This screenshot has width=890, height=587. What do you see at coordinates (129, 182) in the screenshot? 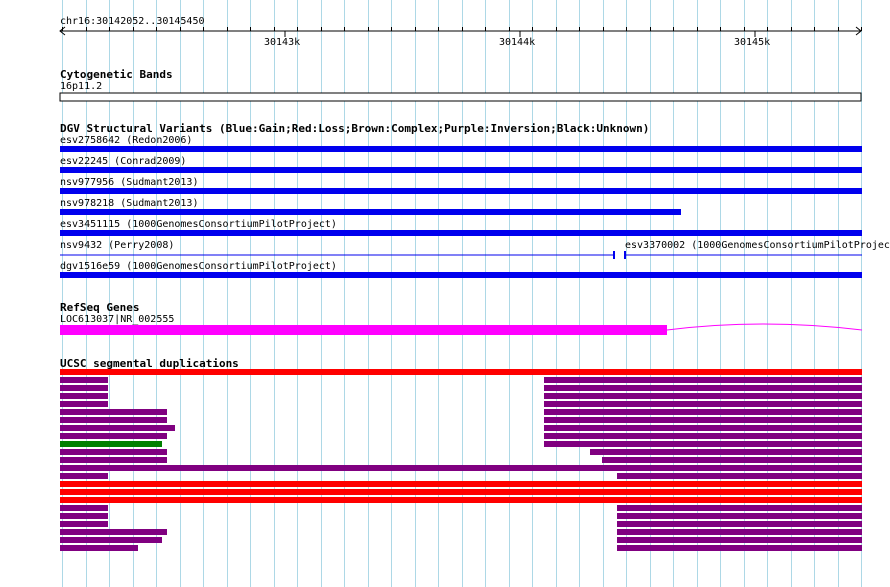
I see `dgv-feature-label: nsv977956 (Sudmant2013)` at bounding box center [129, 182].